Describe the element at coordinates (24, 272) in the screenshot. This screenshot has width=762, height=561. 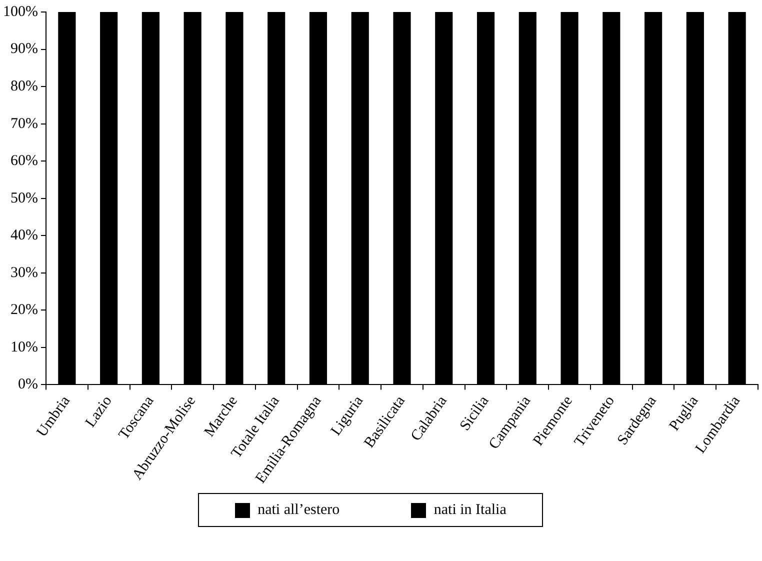
I see `y-tick-label: 30%` at that location.